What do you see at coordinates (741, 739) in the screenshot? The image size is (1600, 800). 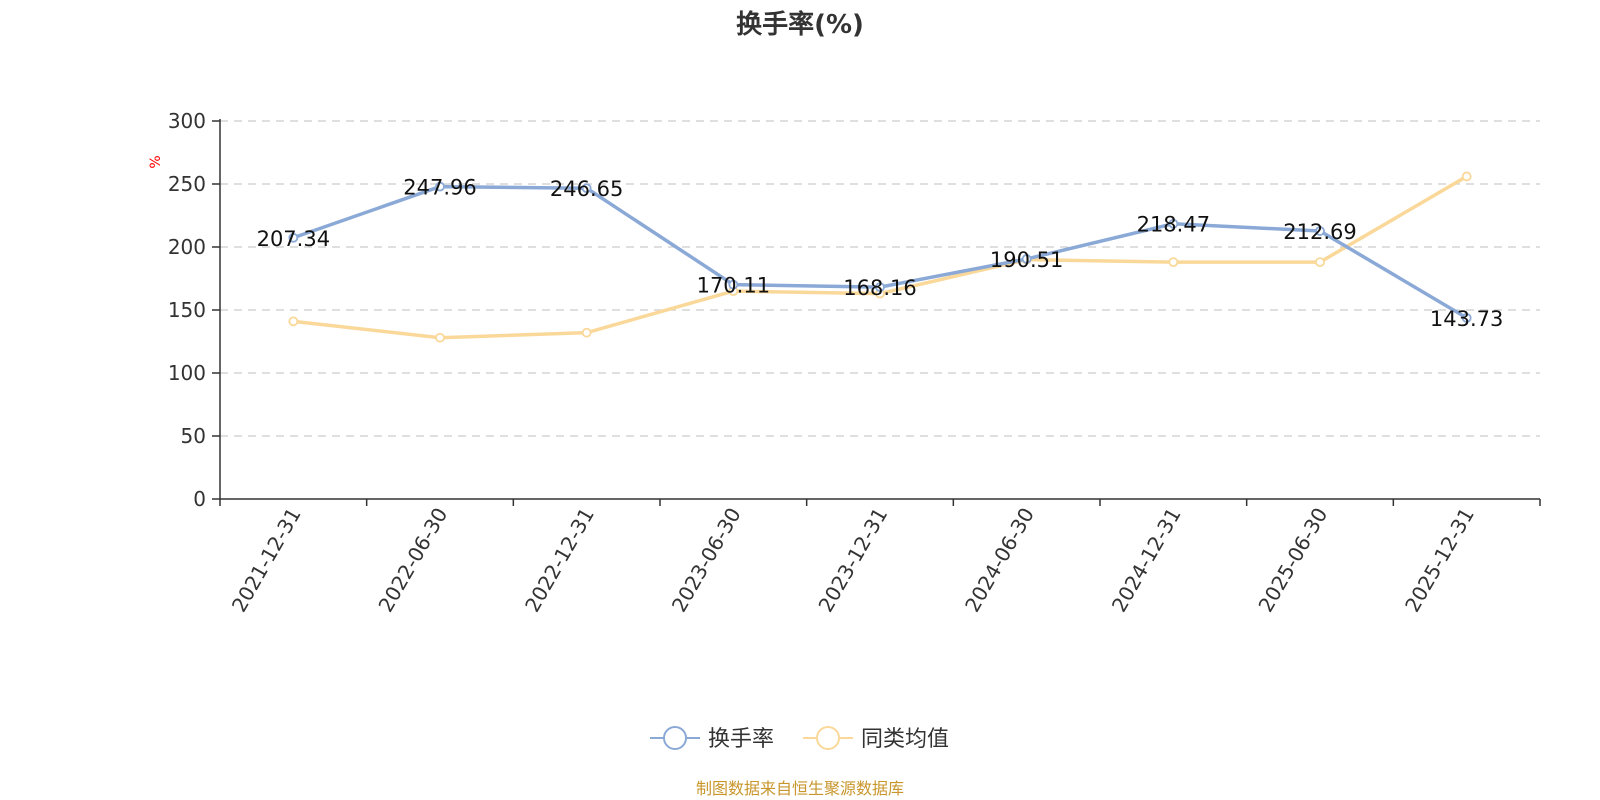 I see `legend-label: 换手率` at bounding box center [741, 739].